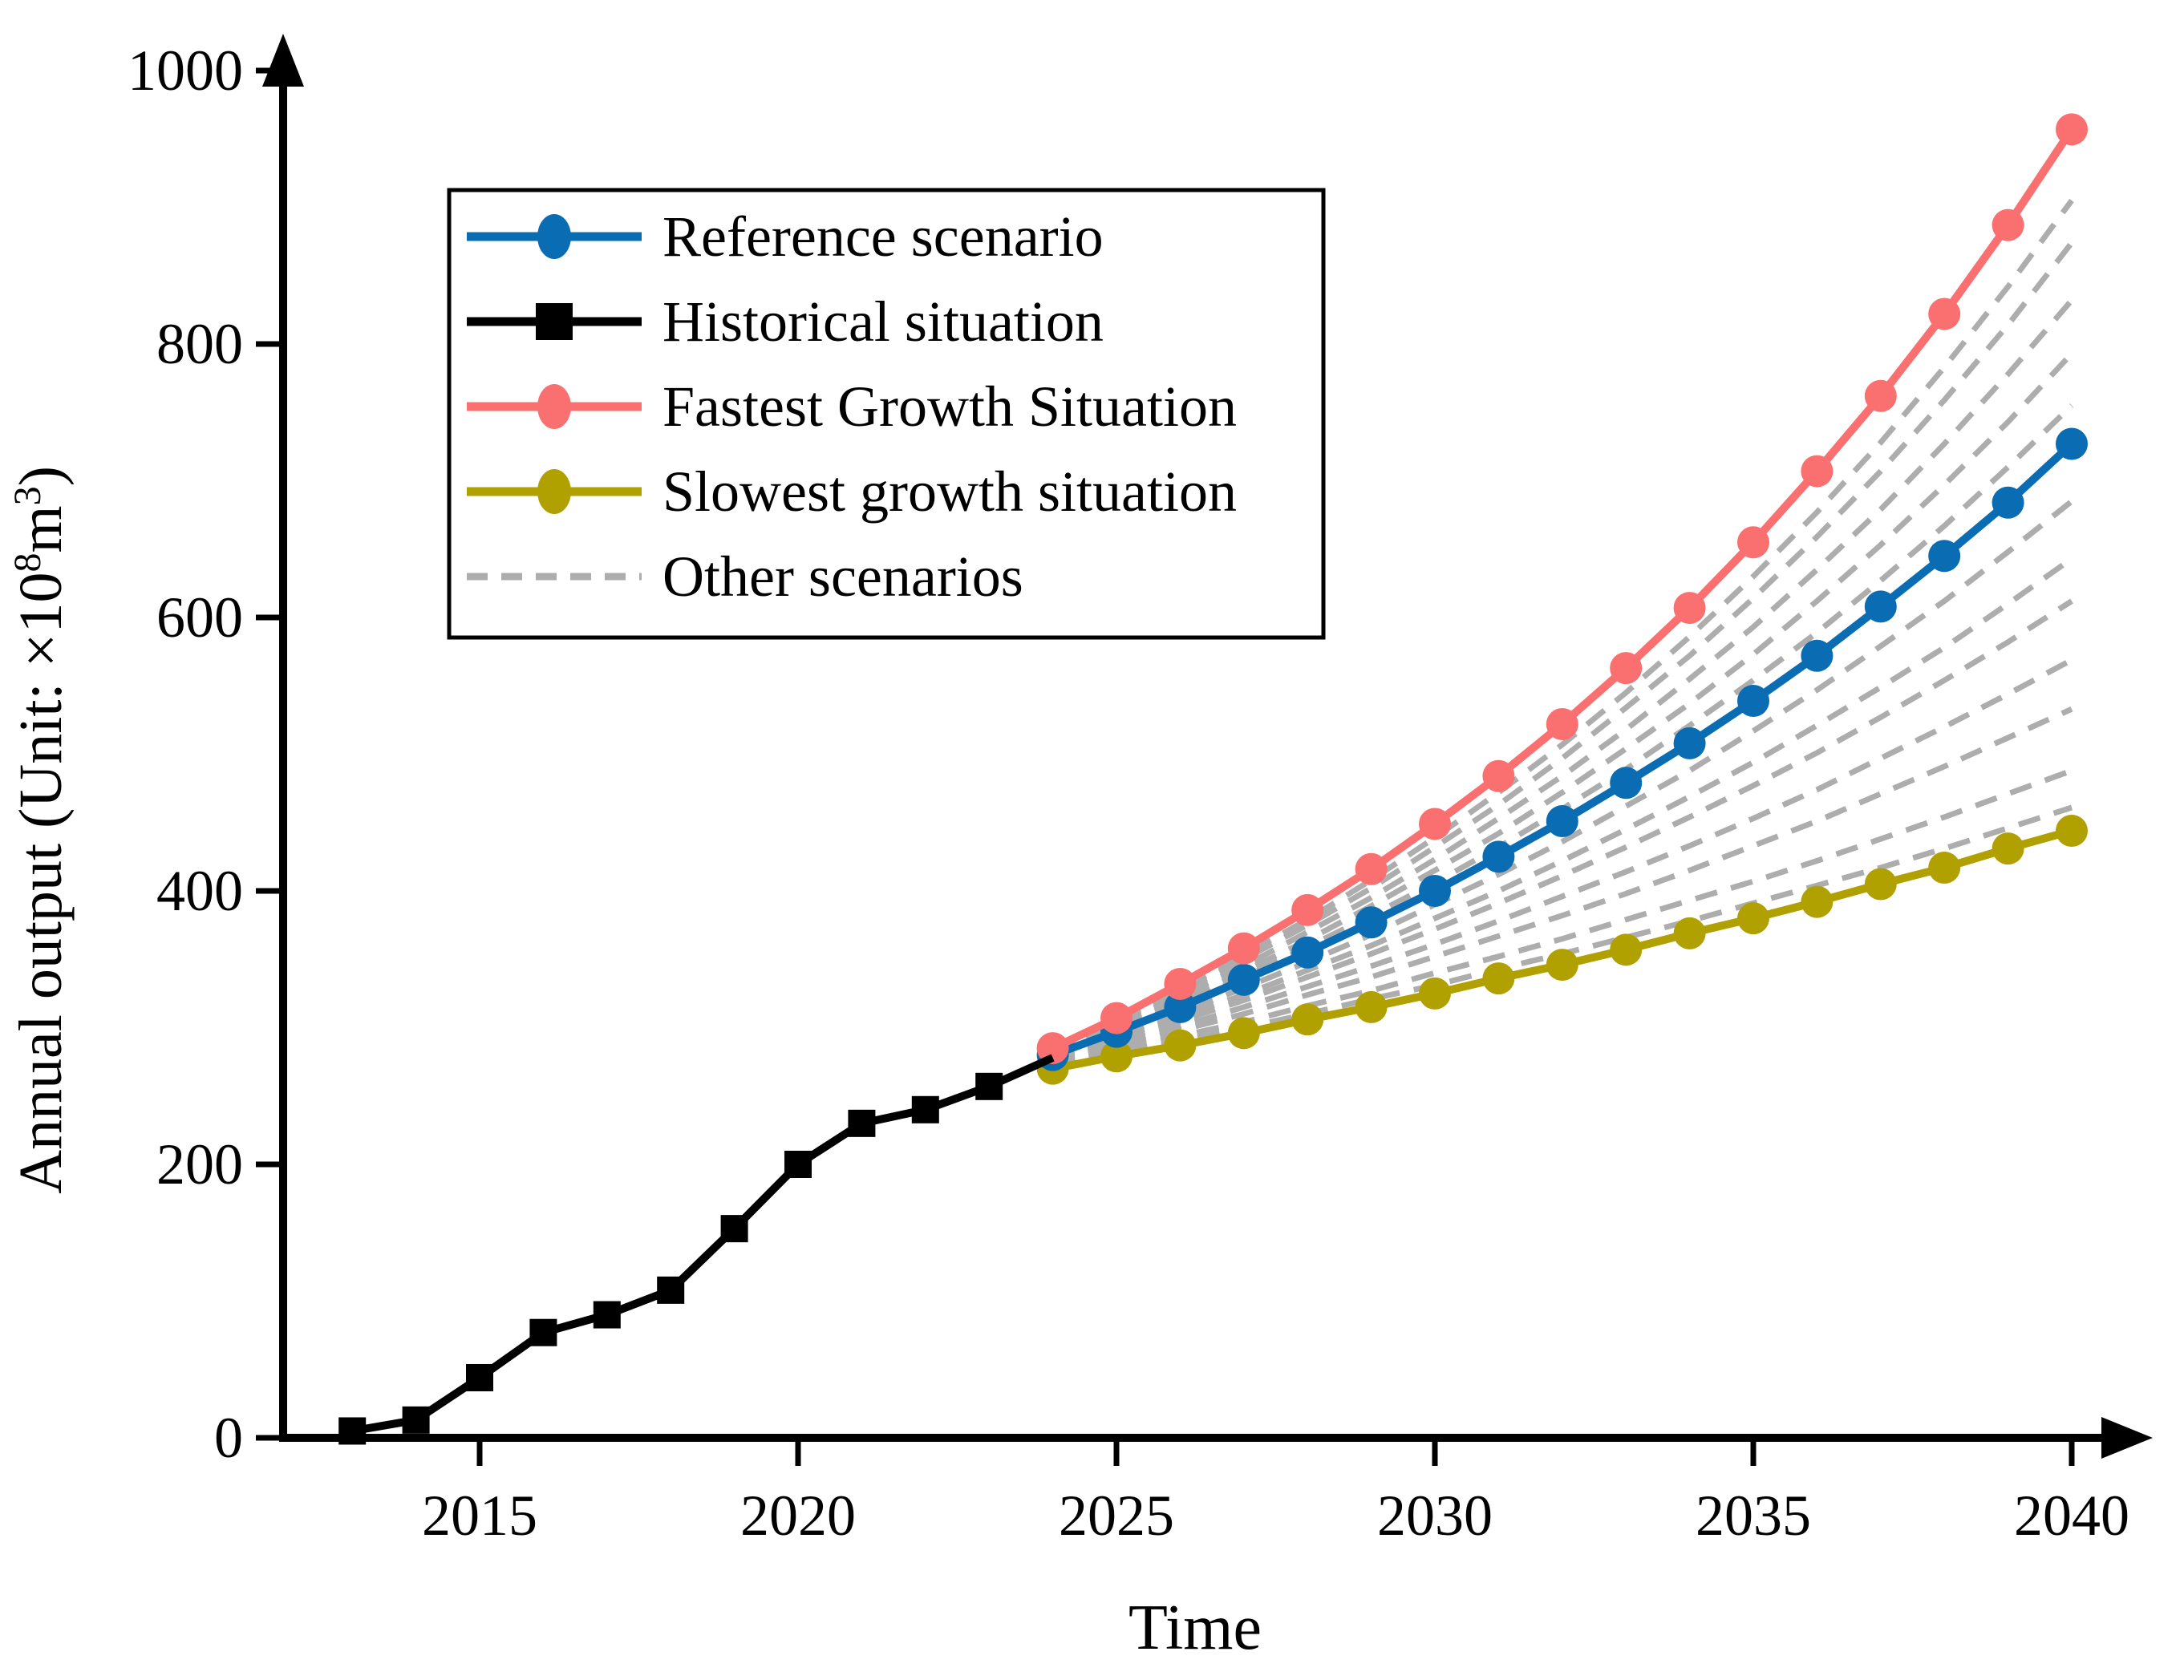  Describe the element at coordinates (2072, 1516) in the screenshot. I see `x-tick-label: 2040` at that location.